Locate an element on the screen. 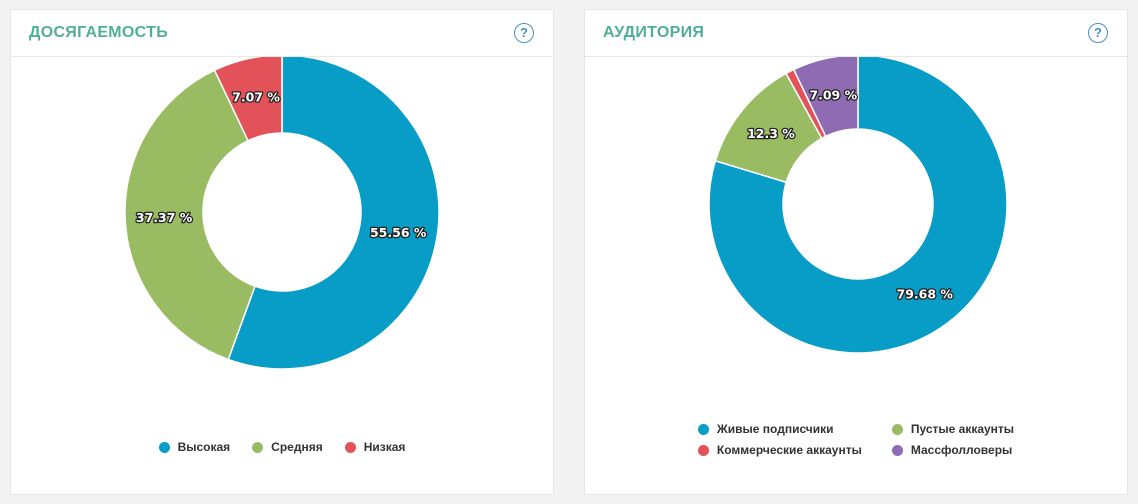 This screenshot has height=504, width=1138. audience-data-label-4: 7.09 % is located at coordinates (833, 94).